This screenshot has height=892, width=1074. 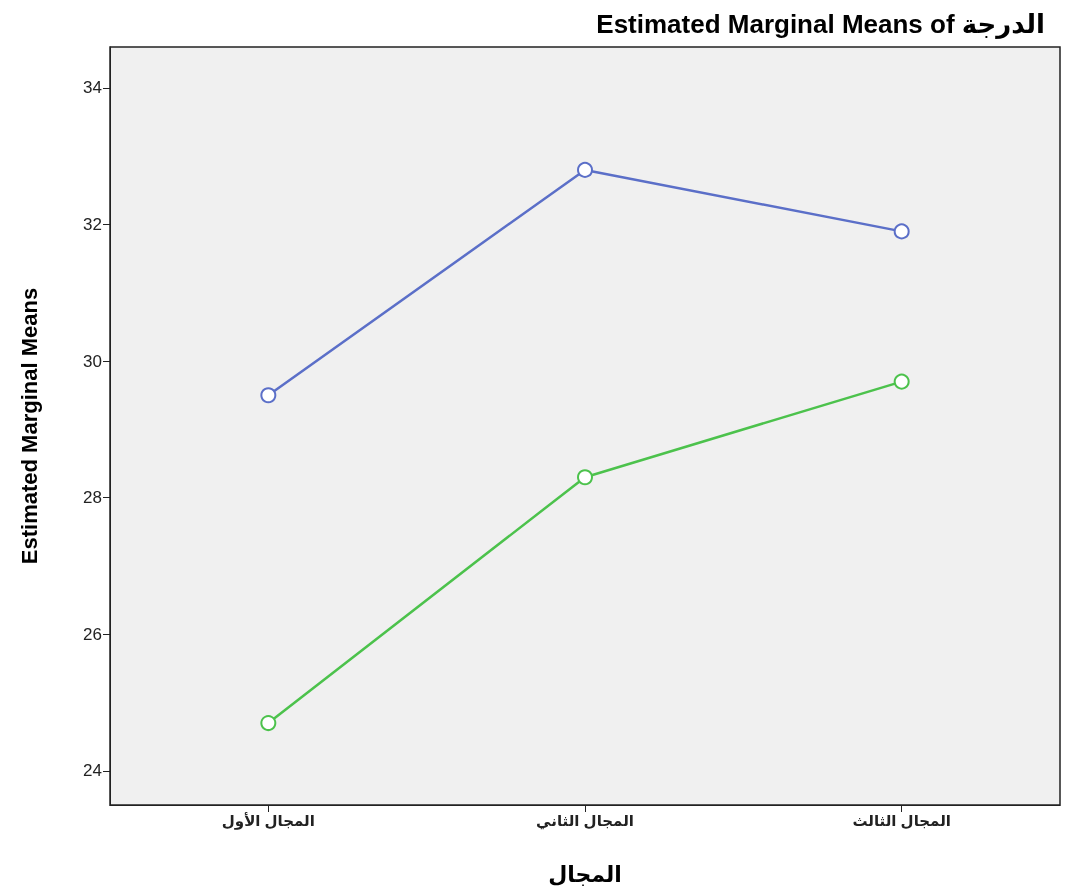 What do you see at coordinates (585, 821) in the screenshot?
I see `x-tick-label: المجال الثاني` at bounding box center [585, 821].